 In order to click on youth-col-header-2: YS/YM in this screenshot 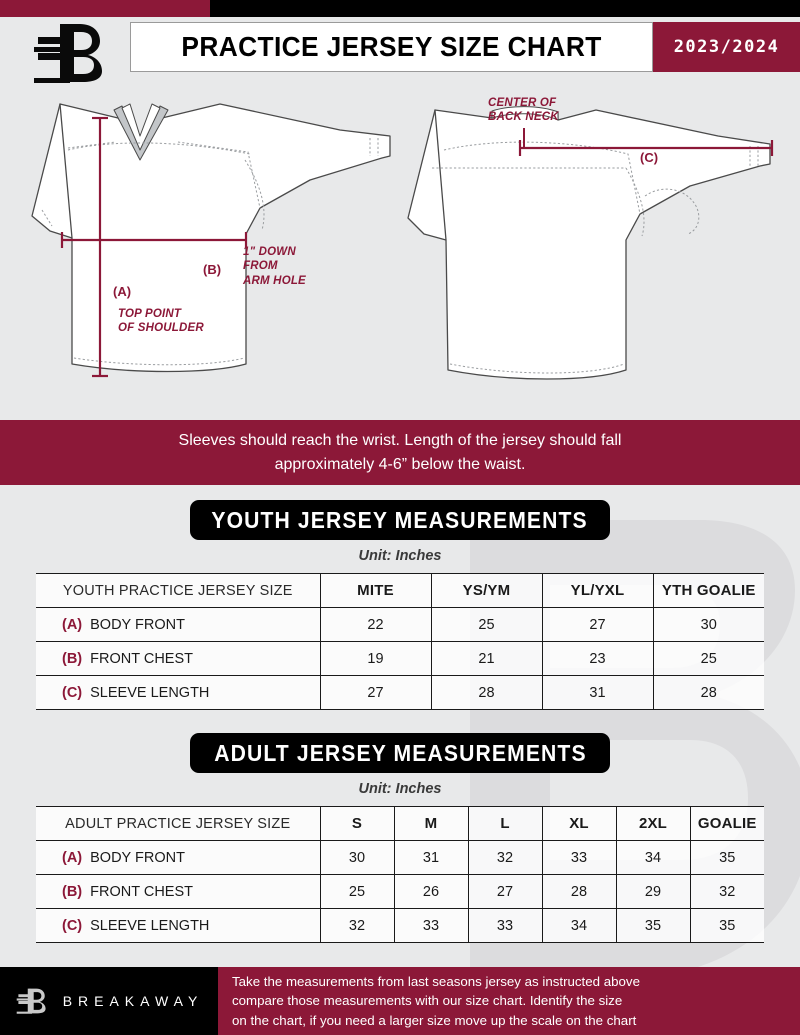, I will do `click(487, 590)`.